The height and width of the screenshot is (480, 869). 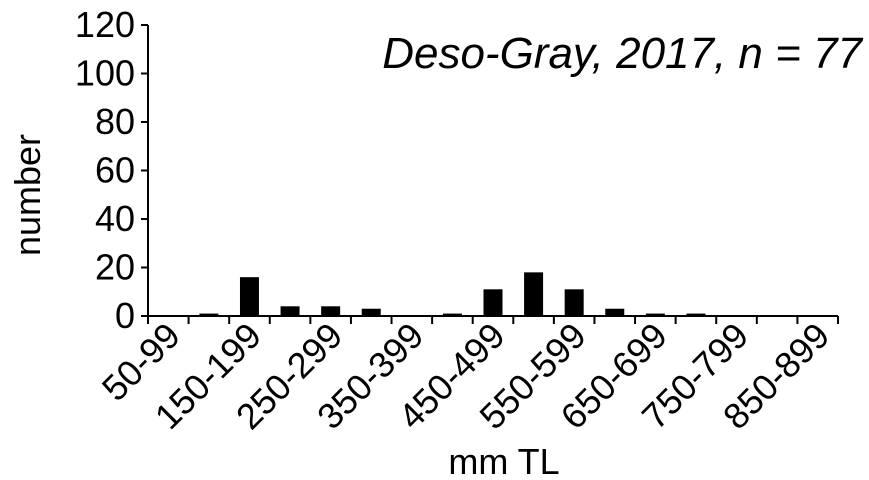 I want to click on y-tick-label: 60, so click(x=115, y=170).